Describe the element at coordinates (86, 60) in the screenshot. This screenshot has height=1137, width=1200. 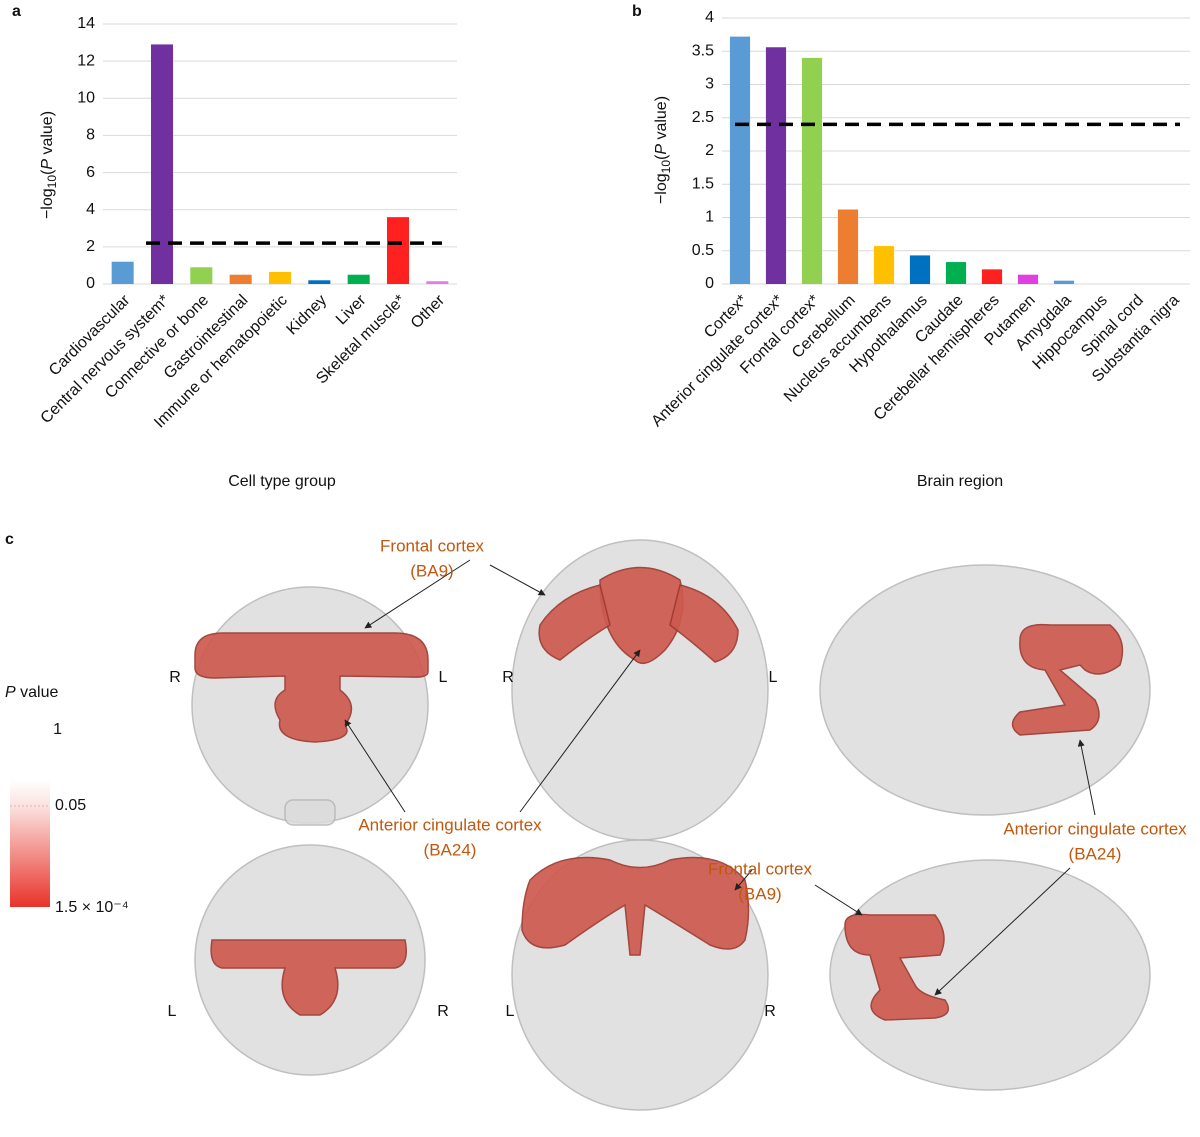
I see `y-tick-label: 12` at that location.